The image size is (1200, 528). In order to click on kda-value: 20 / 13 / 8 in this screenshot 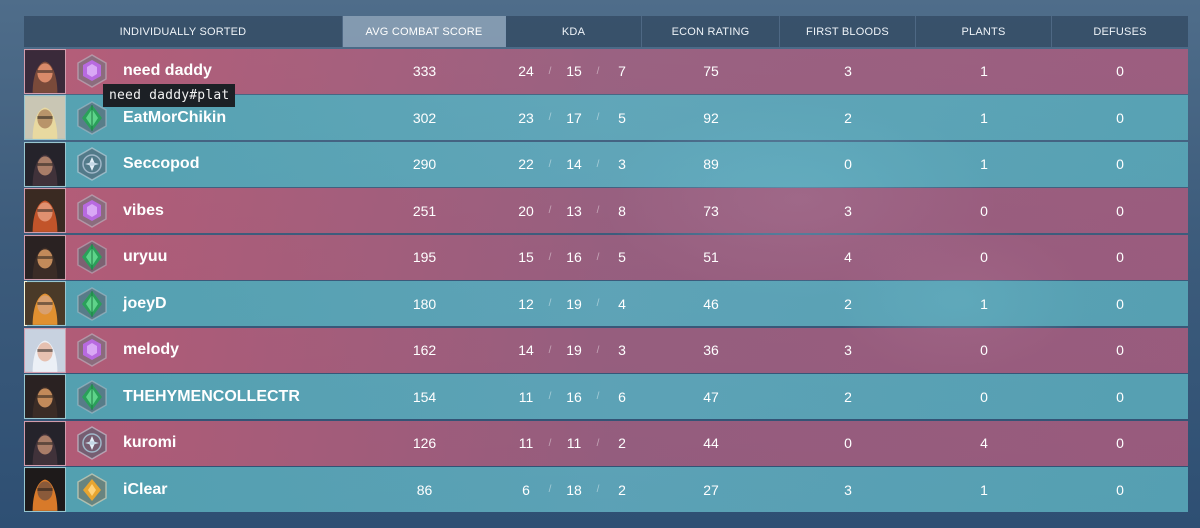, I will do `click(574, 211)`.